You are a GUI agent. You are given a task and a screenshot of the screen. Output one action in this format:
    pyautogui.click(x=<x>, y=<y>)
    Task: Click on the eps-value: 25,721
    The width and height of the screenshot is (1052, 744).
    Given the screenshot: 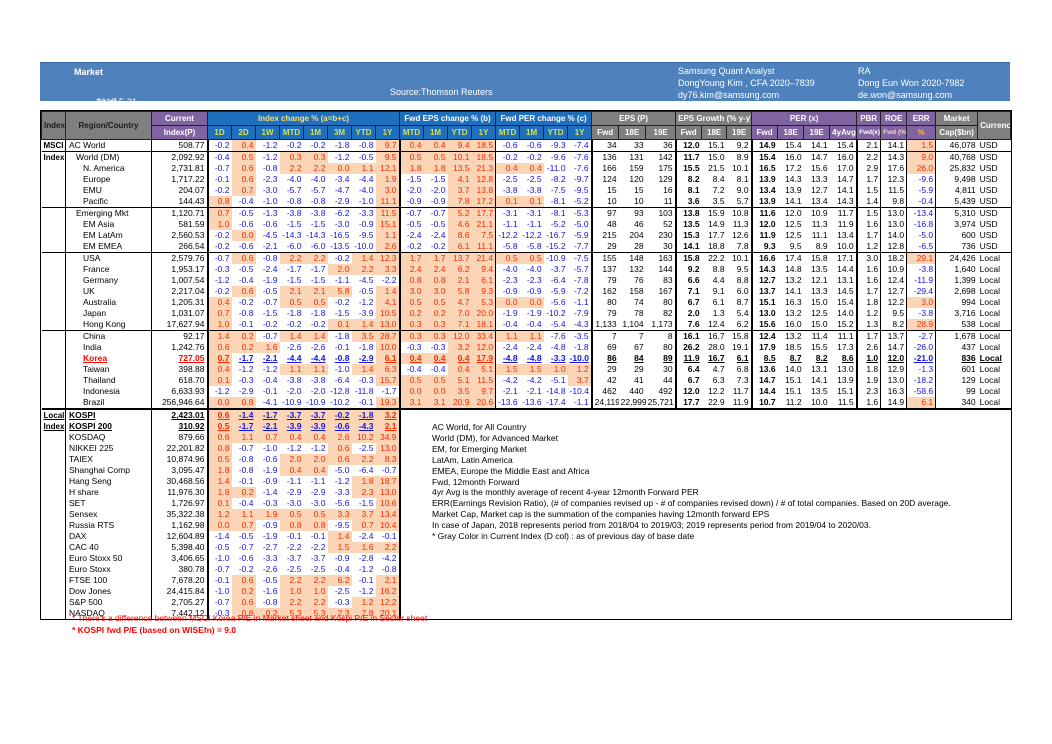 What is the action you would take?
    pyautogui.click(x=661, y=403)
    